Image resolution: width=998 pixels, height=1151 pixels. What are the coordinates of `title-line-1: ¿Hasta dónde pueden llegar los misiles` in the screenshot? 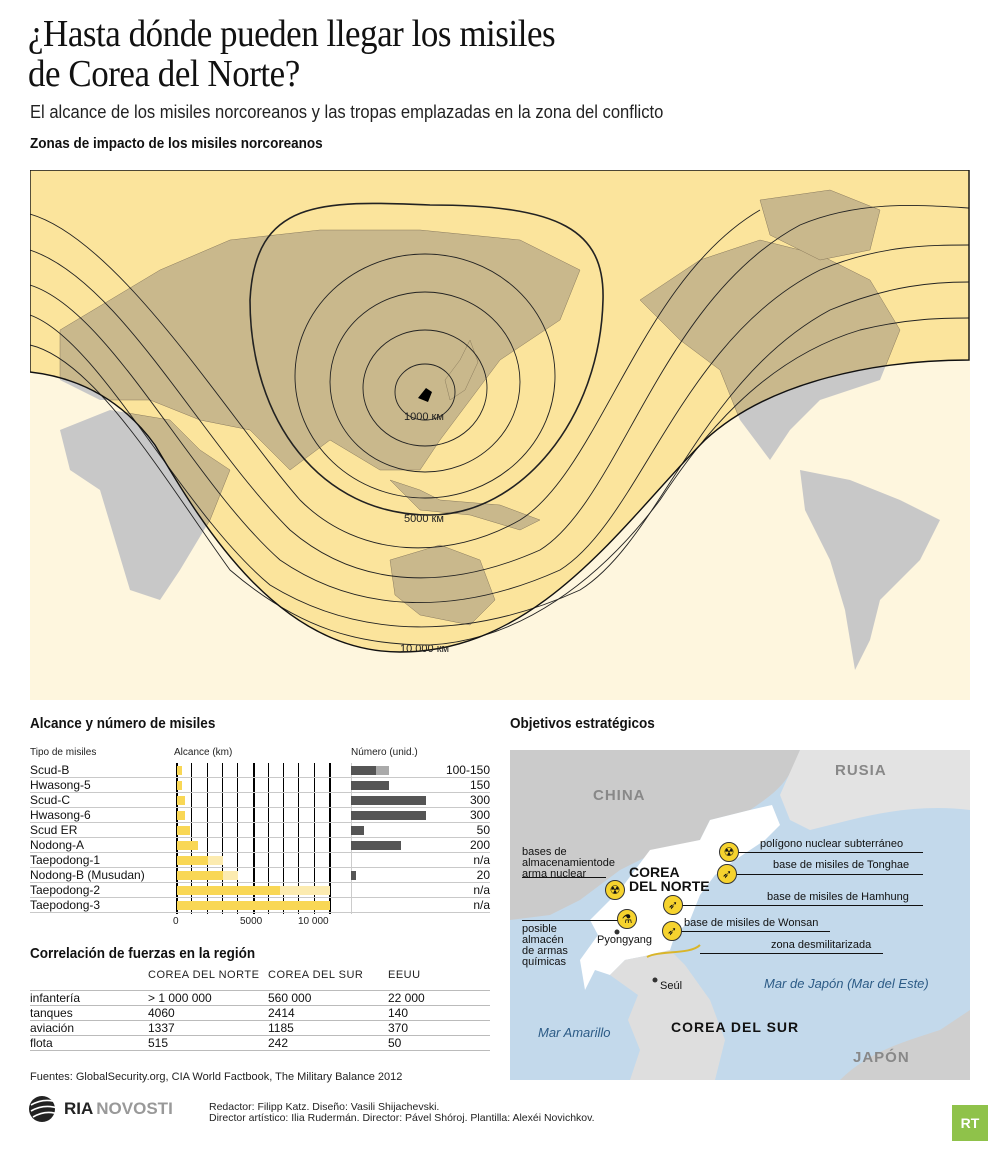 It's located at (292, 34).